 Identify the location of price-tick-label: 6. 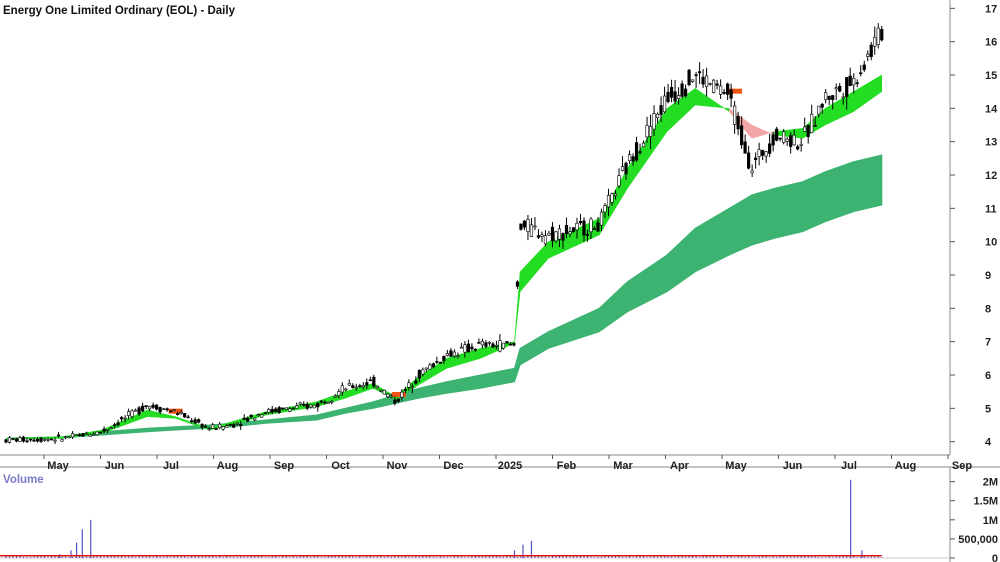
(988, 376).